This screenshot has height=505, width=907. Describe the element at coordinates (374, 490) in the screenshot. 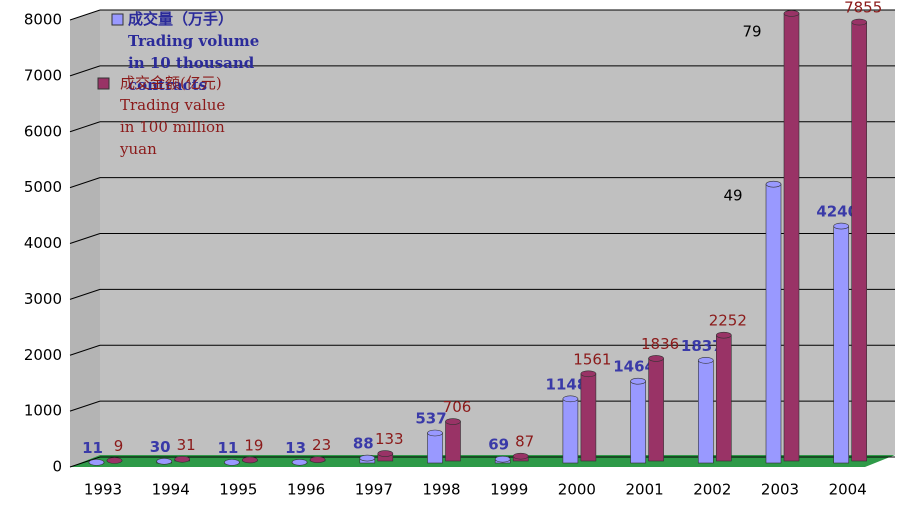

I see `x-tick-label: 1997` at that location.